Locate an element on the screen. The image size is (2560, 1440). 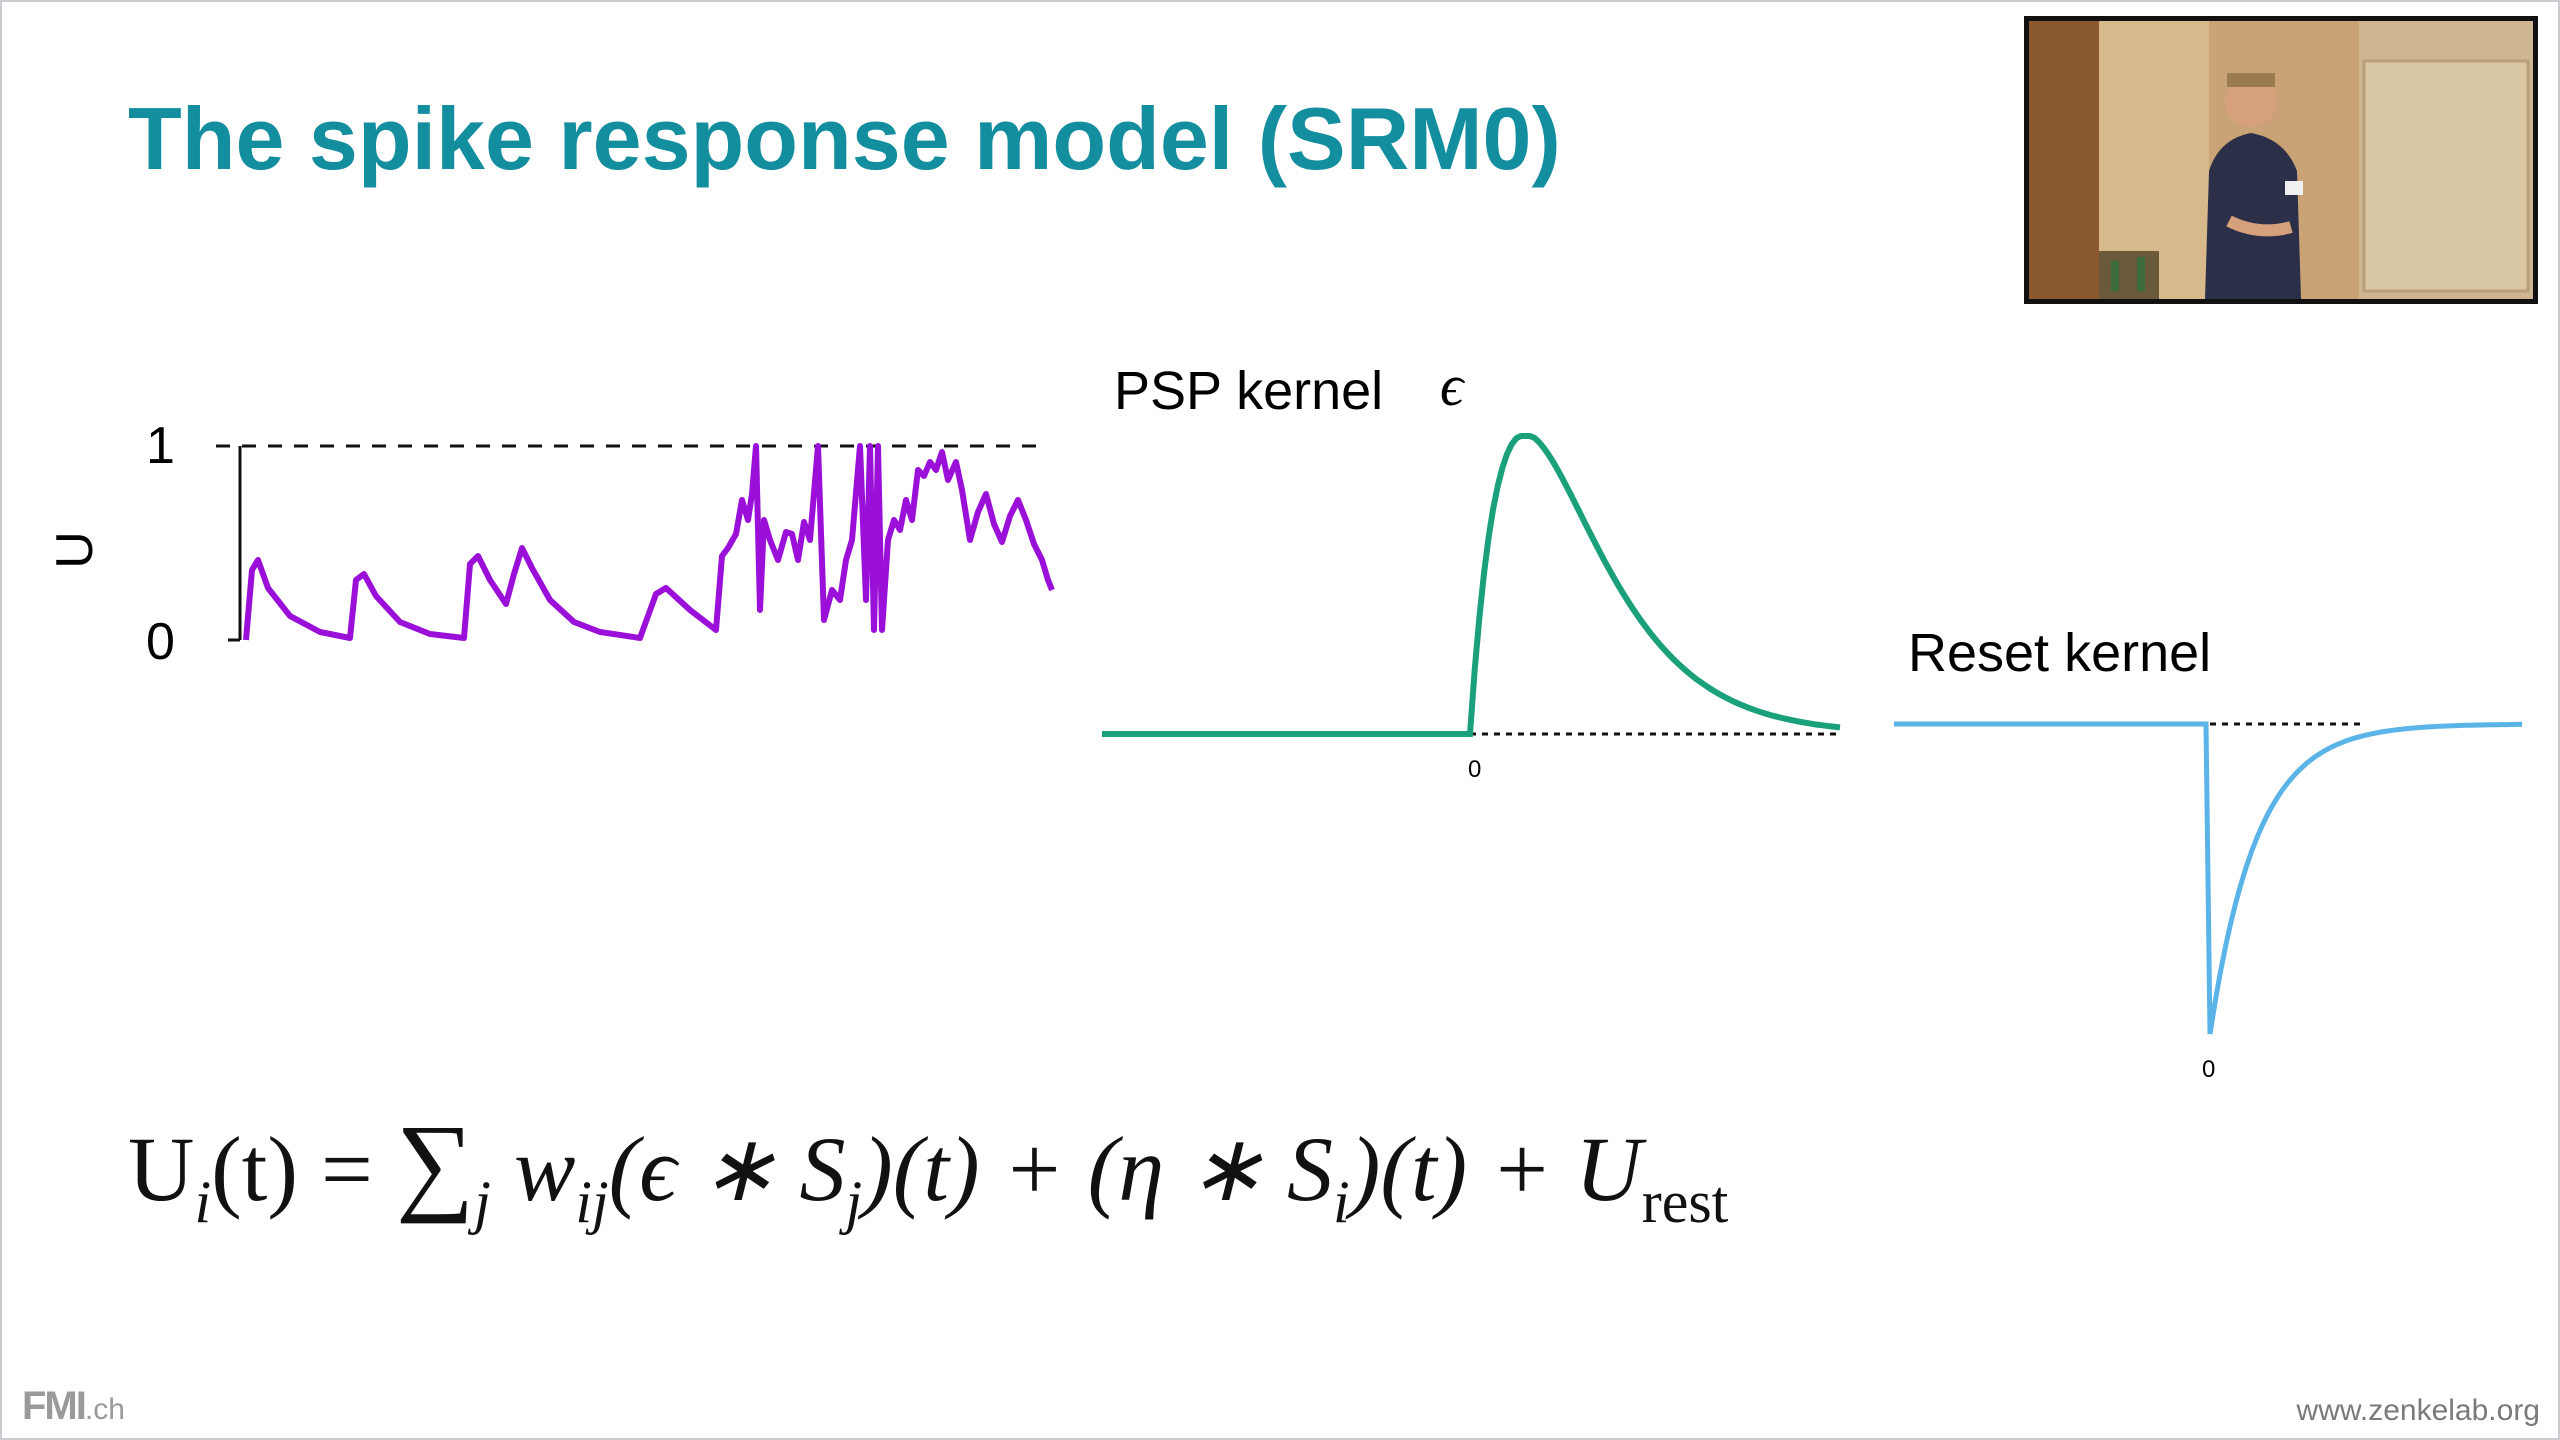
psp-curve is located at coordinates (1471, 585).